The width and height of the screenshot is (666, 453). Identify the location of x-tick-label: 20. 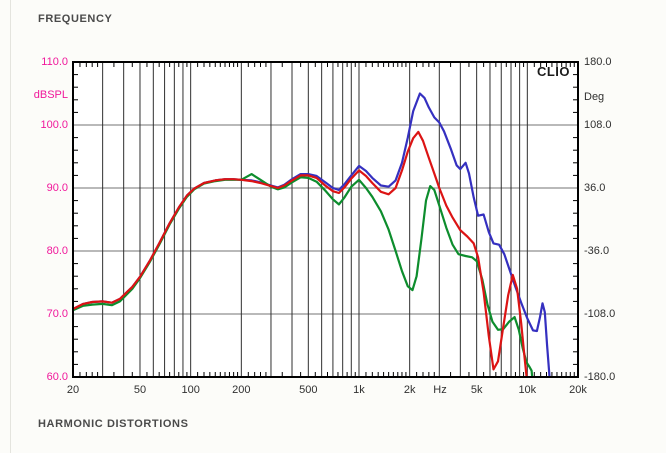
(73, 390).